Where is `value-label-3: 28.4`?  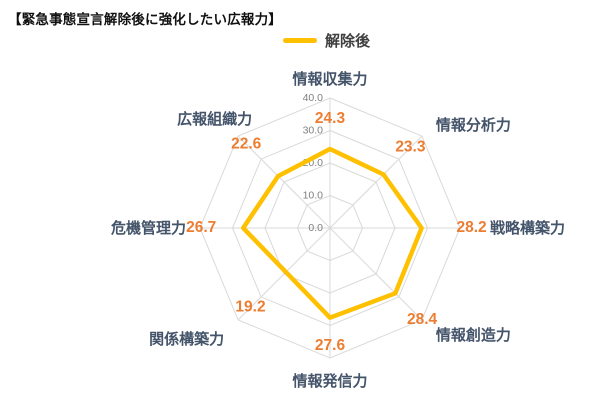 value-label-3: 28.4 is located at coordinates (422, 319).